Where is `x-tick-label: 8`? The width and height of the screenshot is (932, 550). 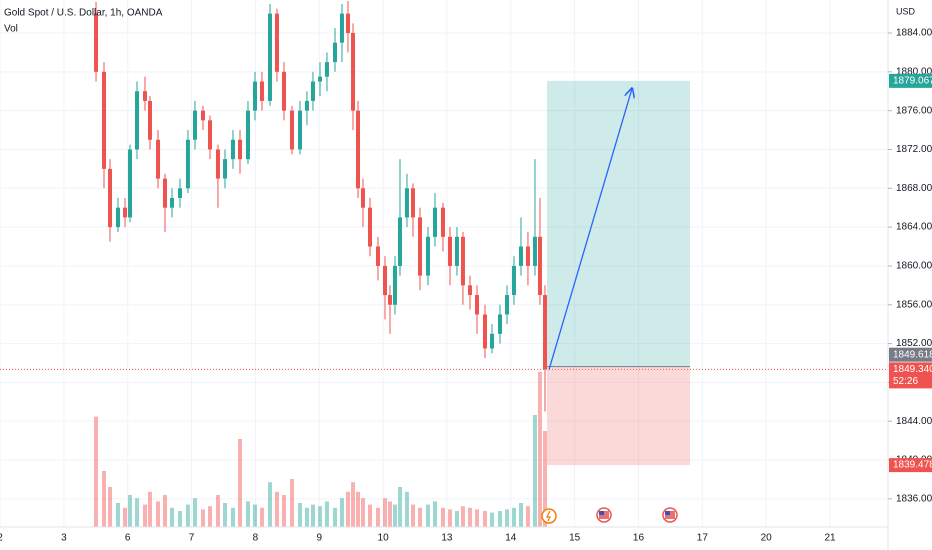 x-tick-label: 8 is located at coordinates (256, 538).